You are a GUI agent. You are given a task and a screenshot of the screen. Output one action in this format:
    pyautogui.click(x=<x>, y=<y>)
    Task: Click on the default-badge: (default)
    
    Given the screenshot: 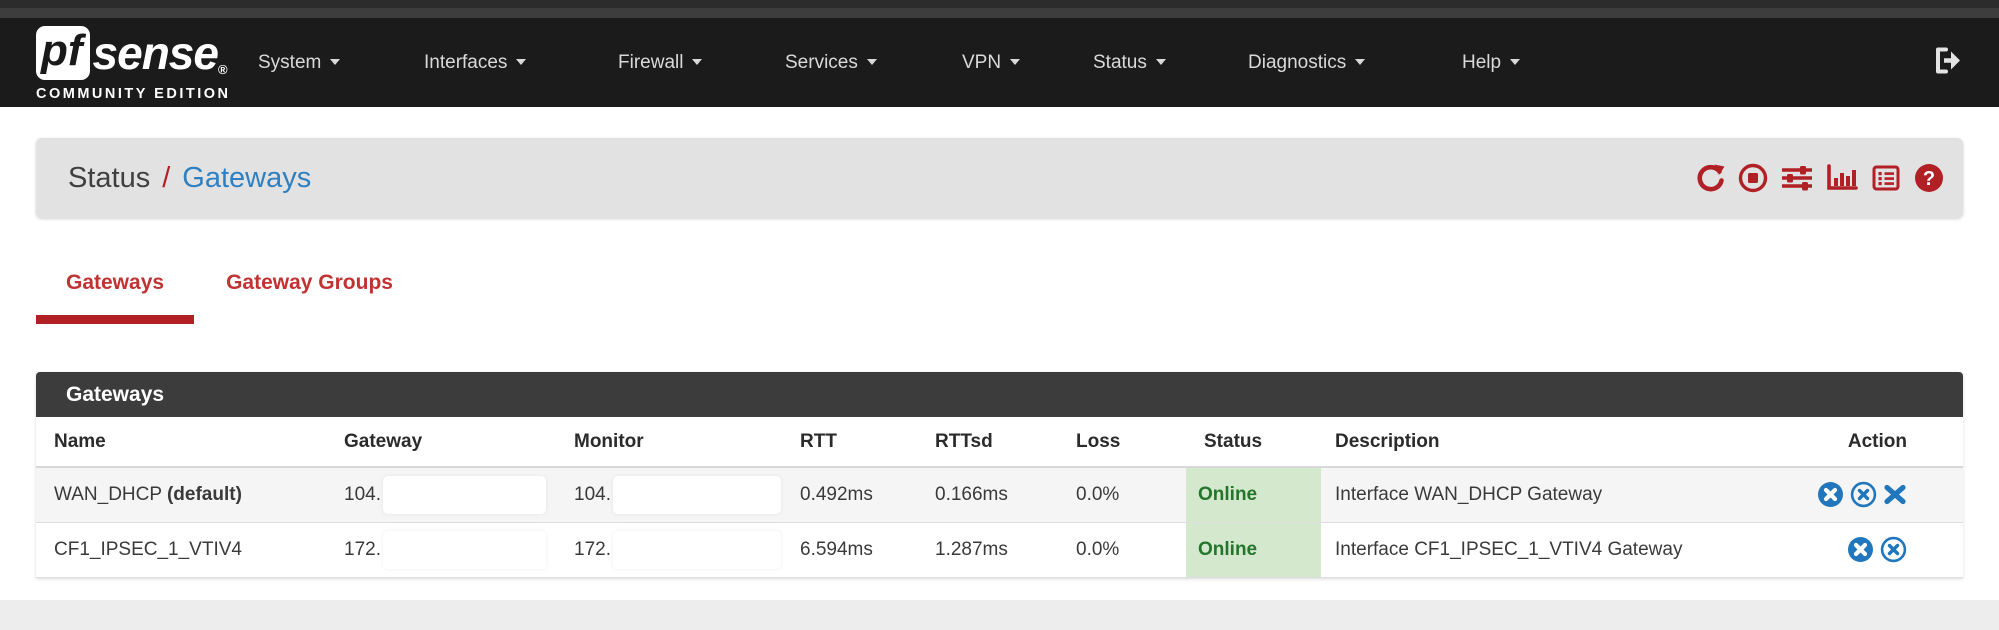 What is the action you would take?
    pyautogui.click(x=204, y=494)
    